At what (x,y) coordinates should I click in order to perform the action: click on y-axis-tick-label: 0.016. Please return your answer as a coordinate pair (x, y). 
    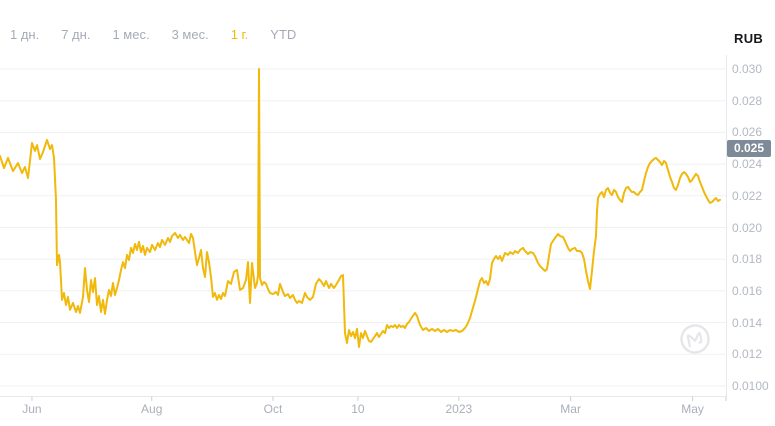
    Looking at the image, I should click on (747, 290).